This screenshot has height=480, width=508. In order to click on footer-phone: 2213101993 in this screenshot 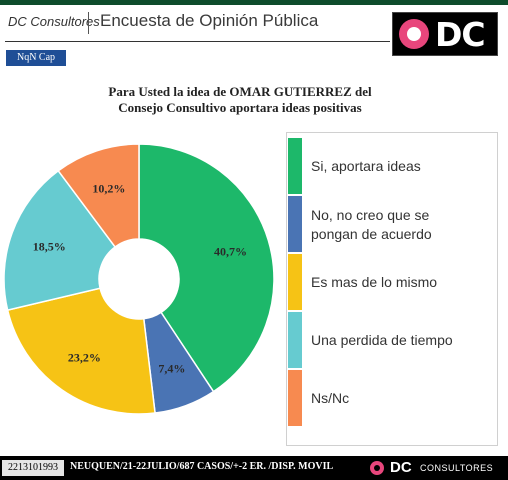, I will do `click(33, 468)`.